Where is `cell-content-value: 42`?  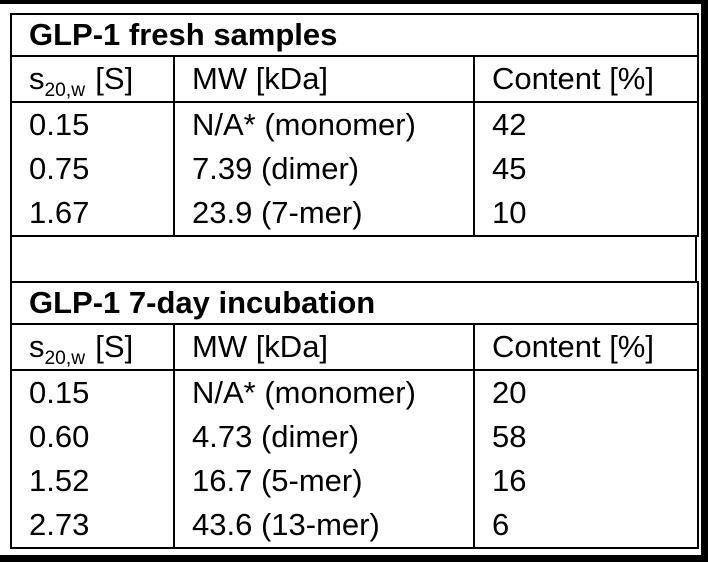 cell-content-value: 42 is located at coordinates (585, 124).